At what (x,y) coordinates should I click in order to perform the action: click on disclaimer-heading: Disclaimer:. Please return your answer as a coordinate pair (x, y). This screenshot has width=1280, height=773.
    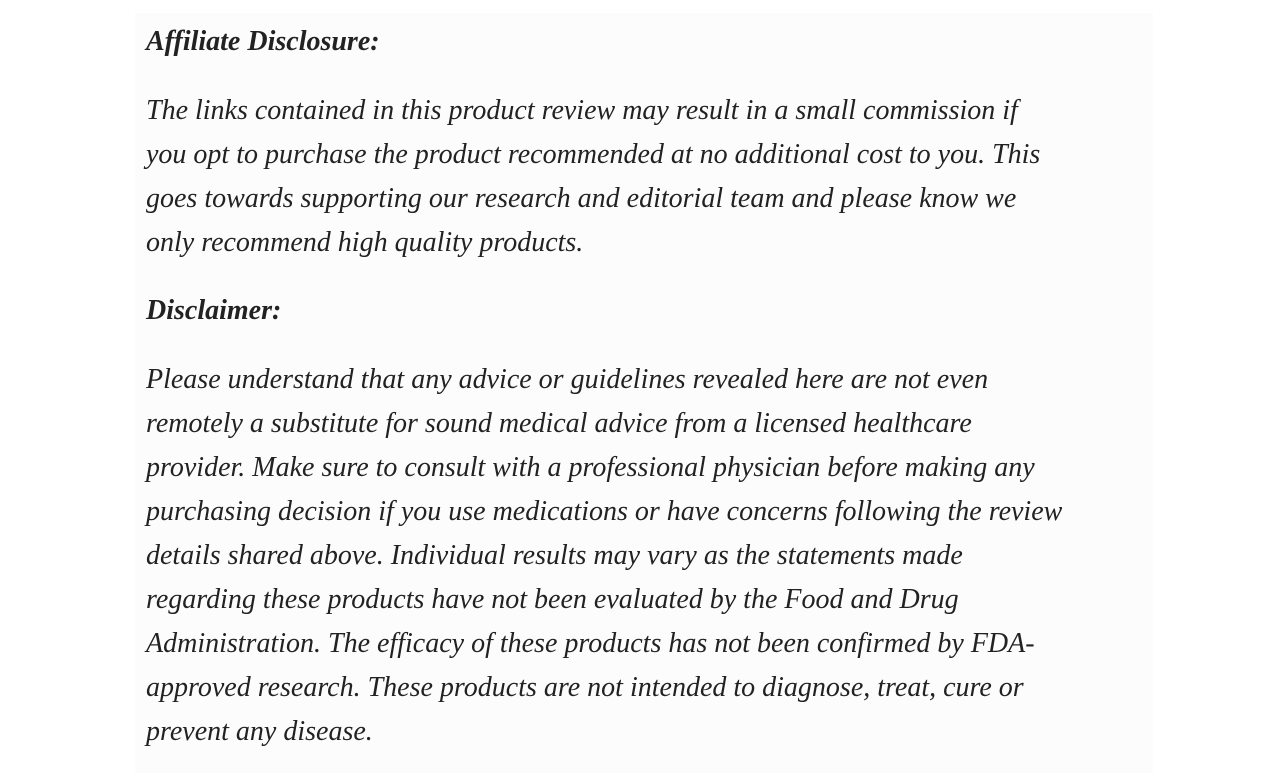
    Looking at the image, I should click on (214, 310).